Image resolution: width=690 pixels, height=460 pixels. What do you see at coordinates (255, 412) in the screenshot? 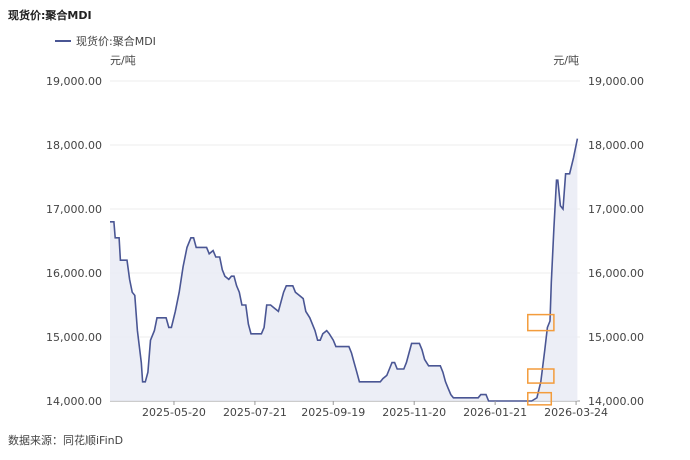
I see `x-tick-label: 2025-07-21` at bounding box center [255, 412].